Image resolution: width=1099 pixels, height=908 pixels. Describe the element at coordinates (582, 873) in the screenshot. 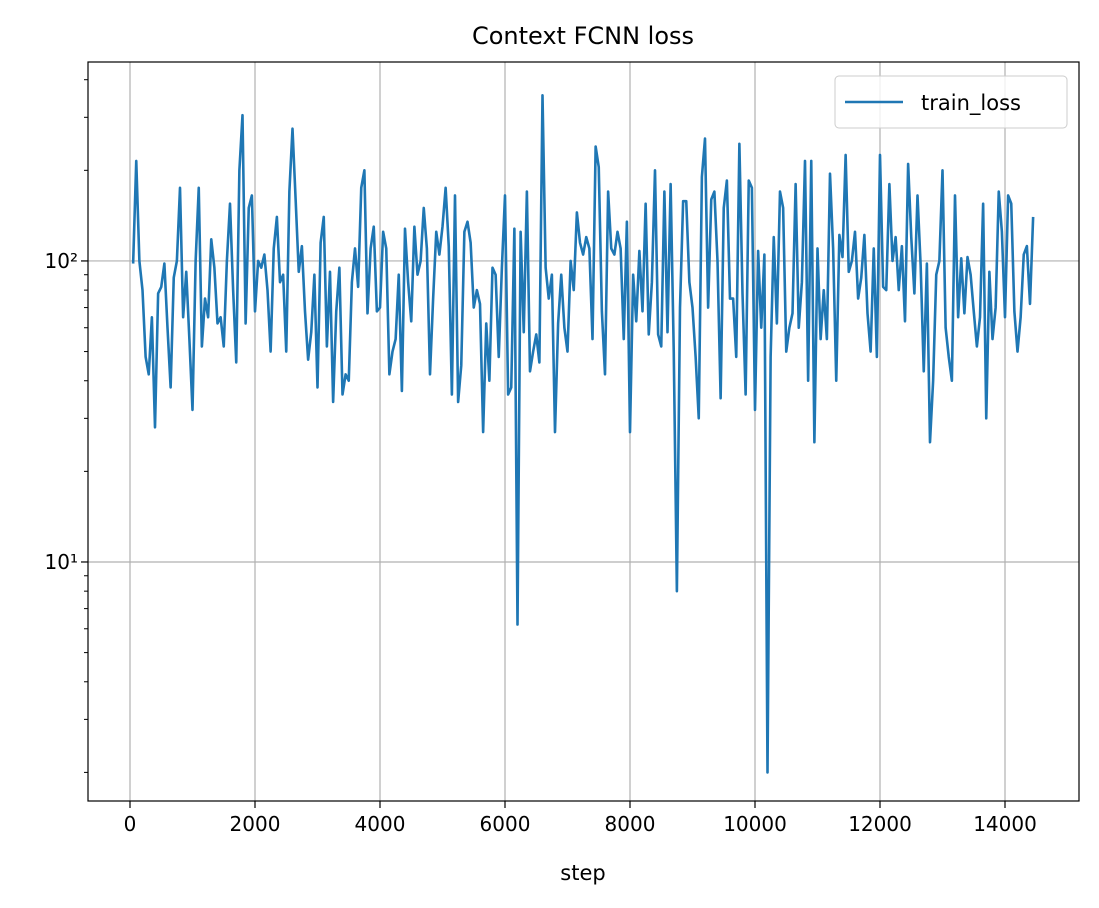

I see `x-axis-label: step` at that location.